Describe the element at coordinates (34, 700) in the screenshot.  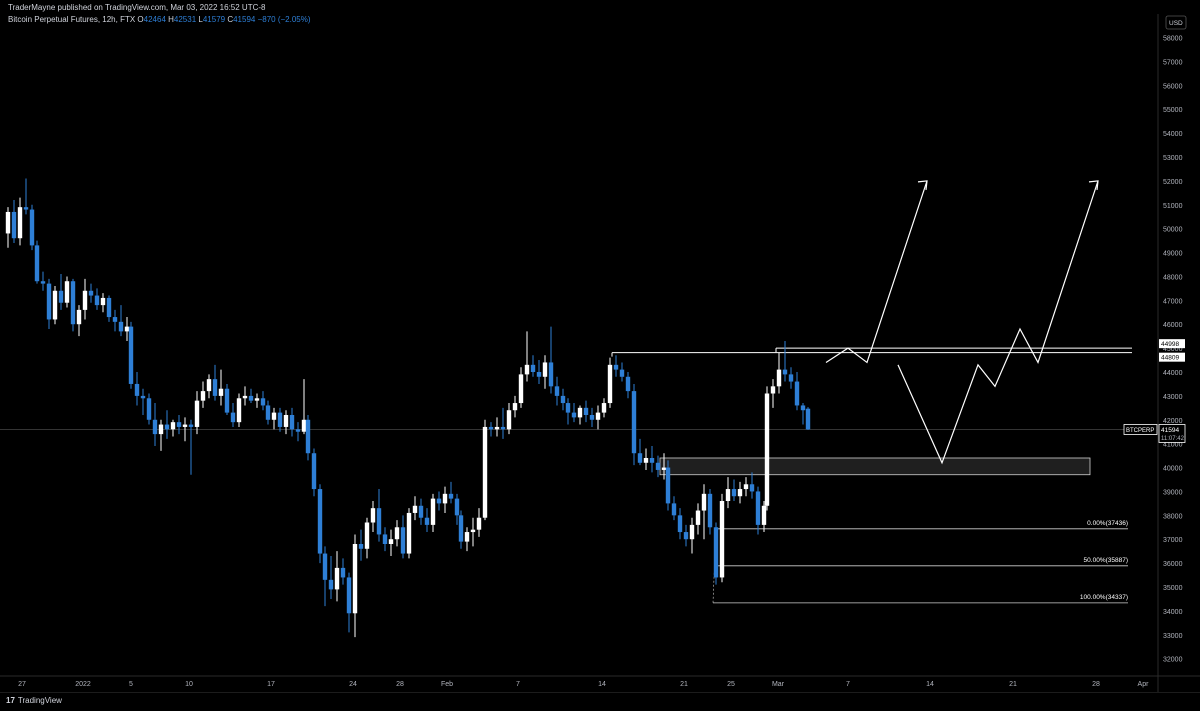
I see `tradingview-logo: 17 TradingView` at that location.